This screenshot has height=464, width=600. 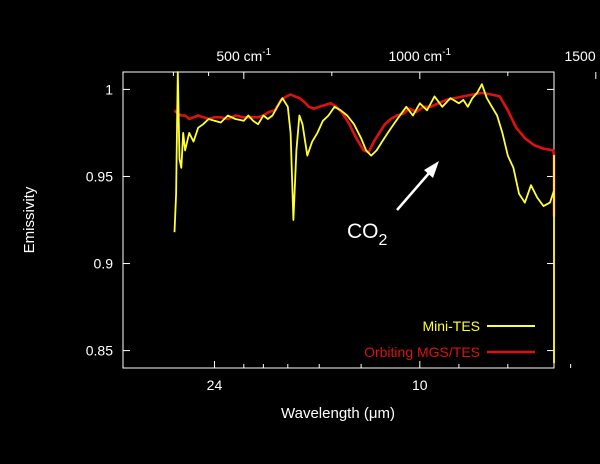 What do you see at coordinates (99, 351) in the screenshot?
I see `y-tick-label: 0.85` at bounding box center [99, 351].